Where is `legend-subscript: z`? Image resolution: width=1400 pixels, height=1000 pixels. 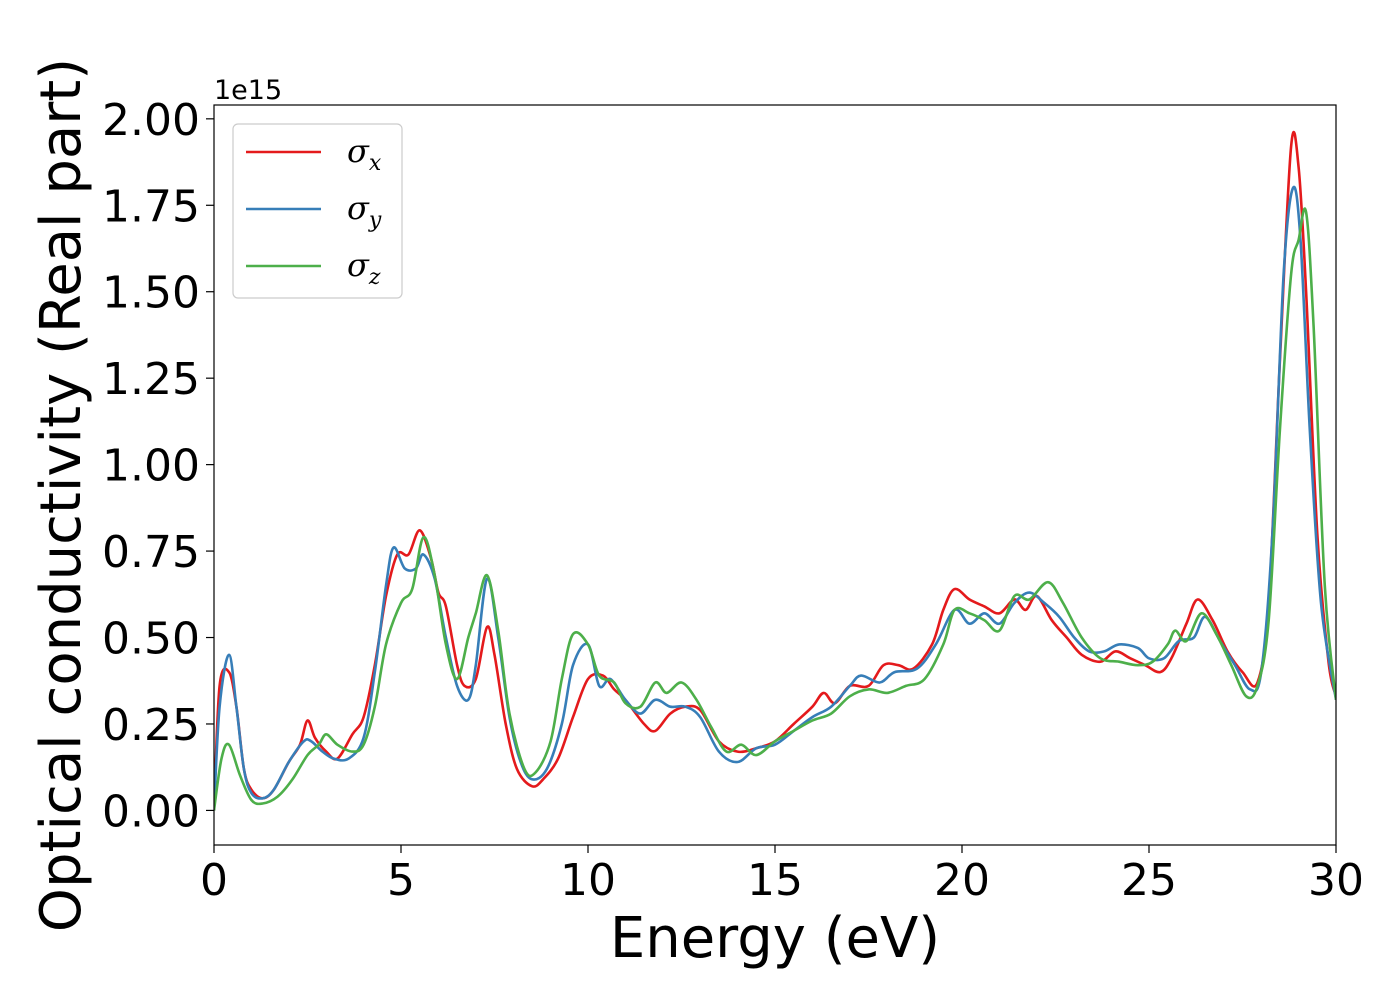
legend-subscript: z is located at coordinates (374, 277).